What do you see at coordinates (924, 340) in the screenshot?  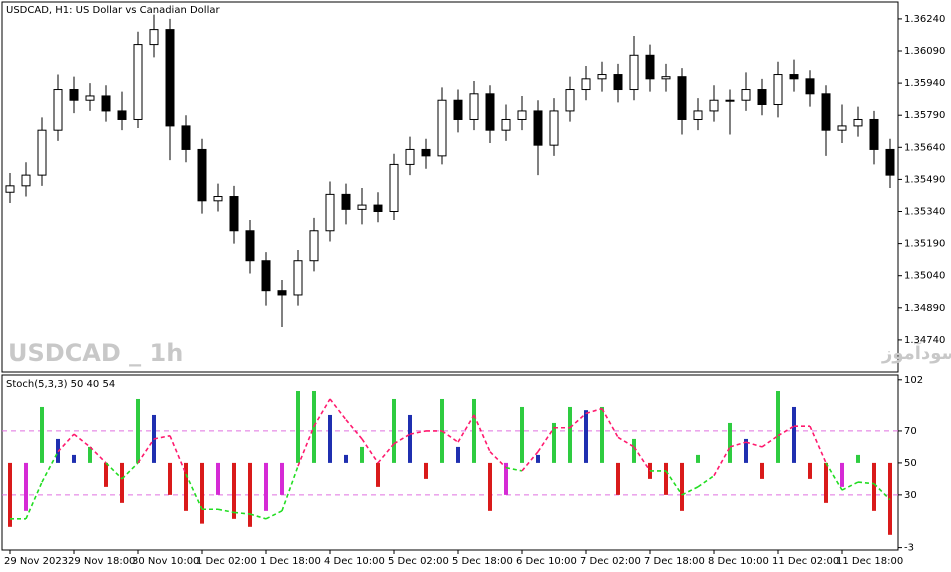 I see `y-tick-label: 1.34740` at bounding box center [924, 340].